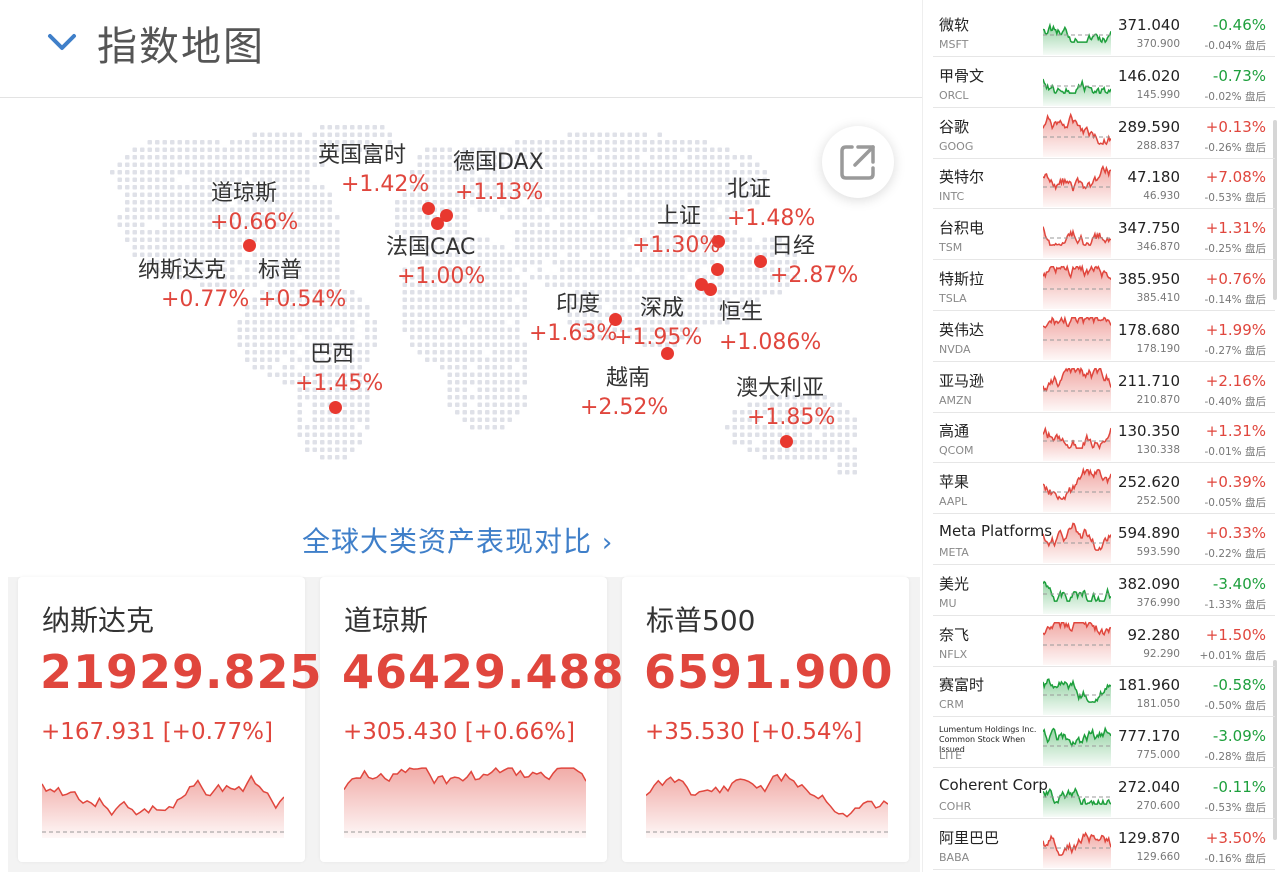  What do you see at coordinates (1148, 685) in the screenshot?
I see `stock-price: 181.960` at bounding box center [1148, 685].